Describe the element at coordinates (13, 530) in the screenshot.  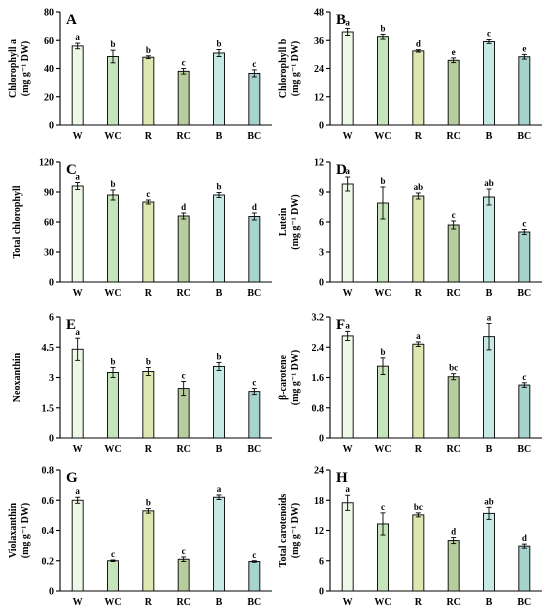
I see `y-axis-label: Violaxanthin` at that location.